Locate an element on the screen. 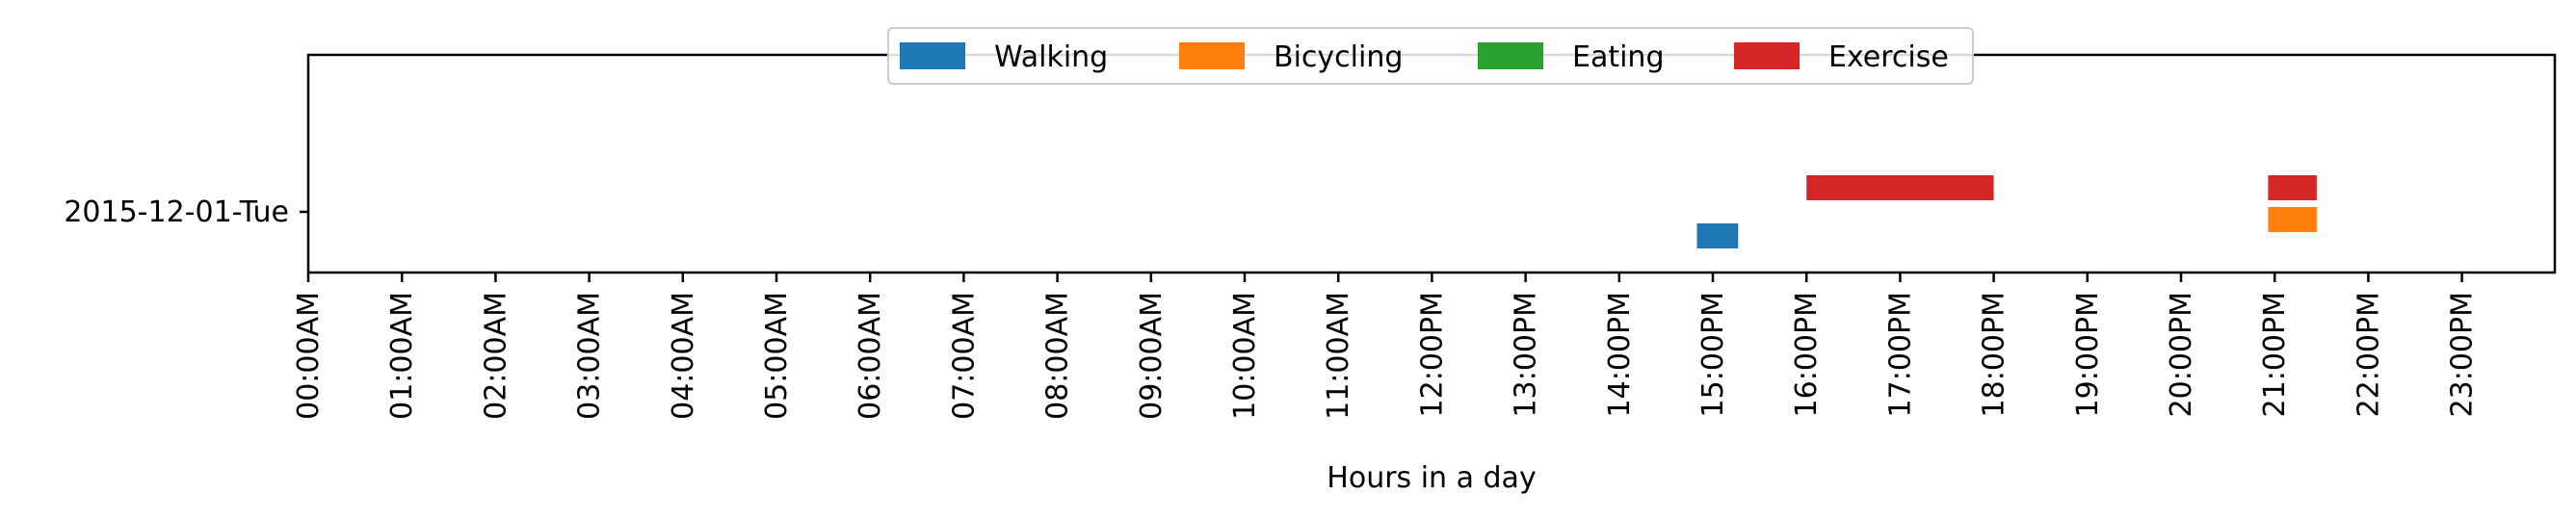  x-tick-label-12: 12:00PM is located at coordinates (1432, 354).